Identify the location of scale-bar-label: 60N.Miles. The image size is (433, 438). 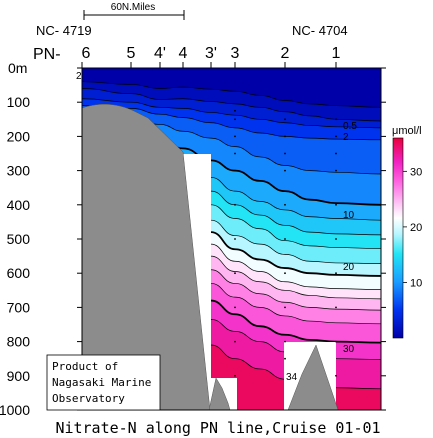
(133, 7).